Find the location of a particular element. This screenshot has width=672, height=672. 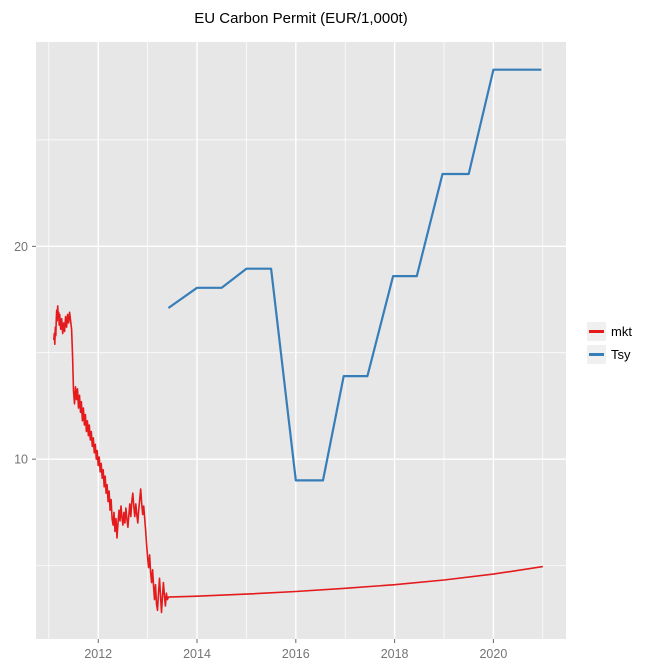

x-axis-label: 2018 is located at coordinates (395, 654).